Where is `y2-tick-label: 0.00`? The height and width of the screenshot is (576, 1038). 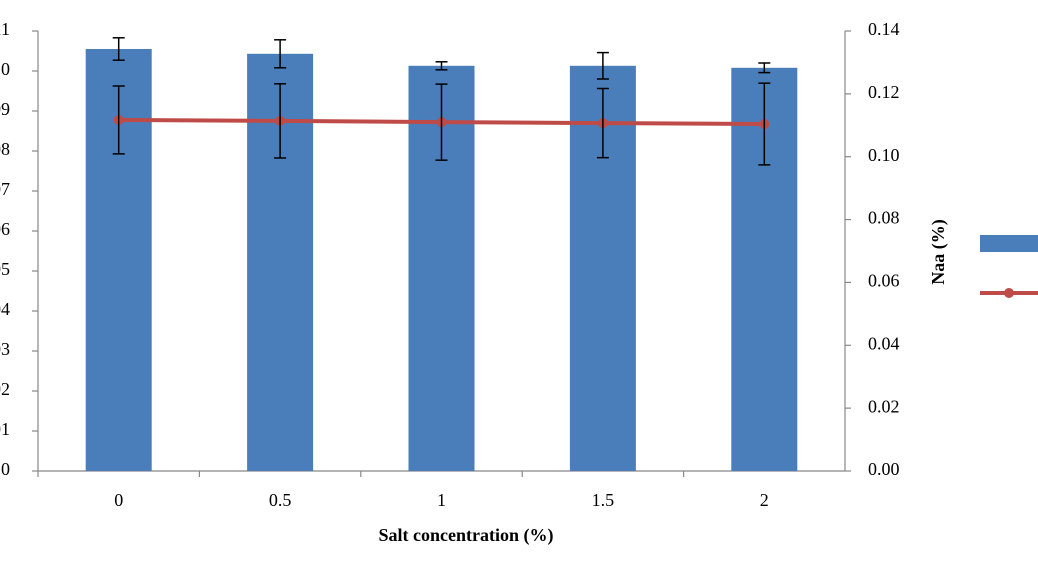 y2-tick-label: 0.00 is located at coordinates (884, 469).